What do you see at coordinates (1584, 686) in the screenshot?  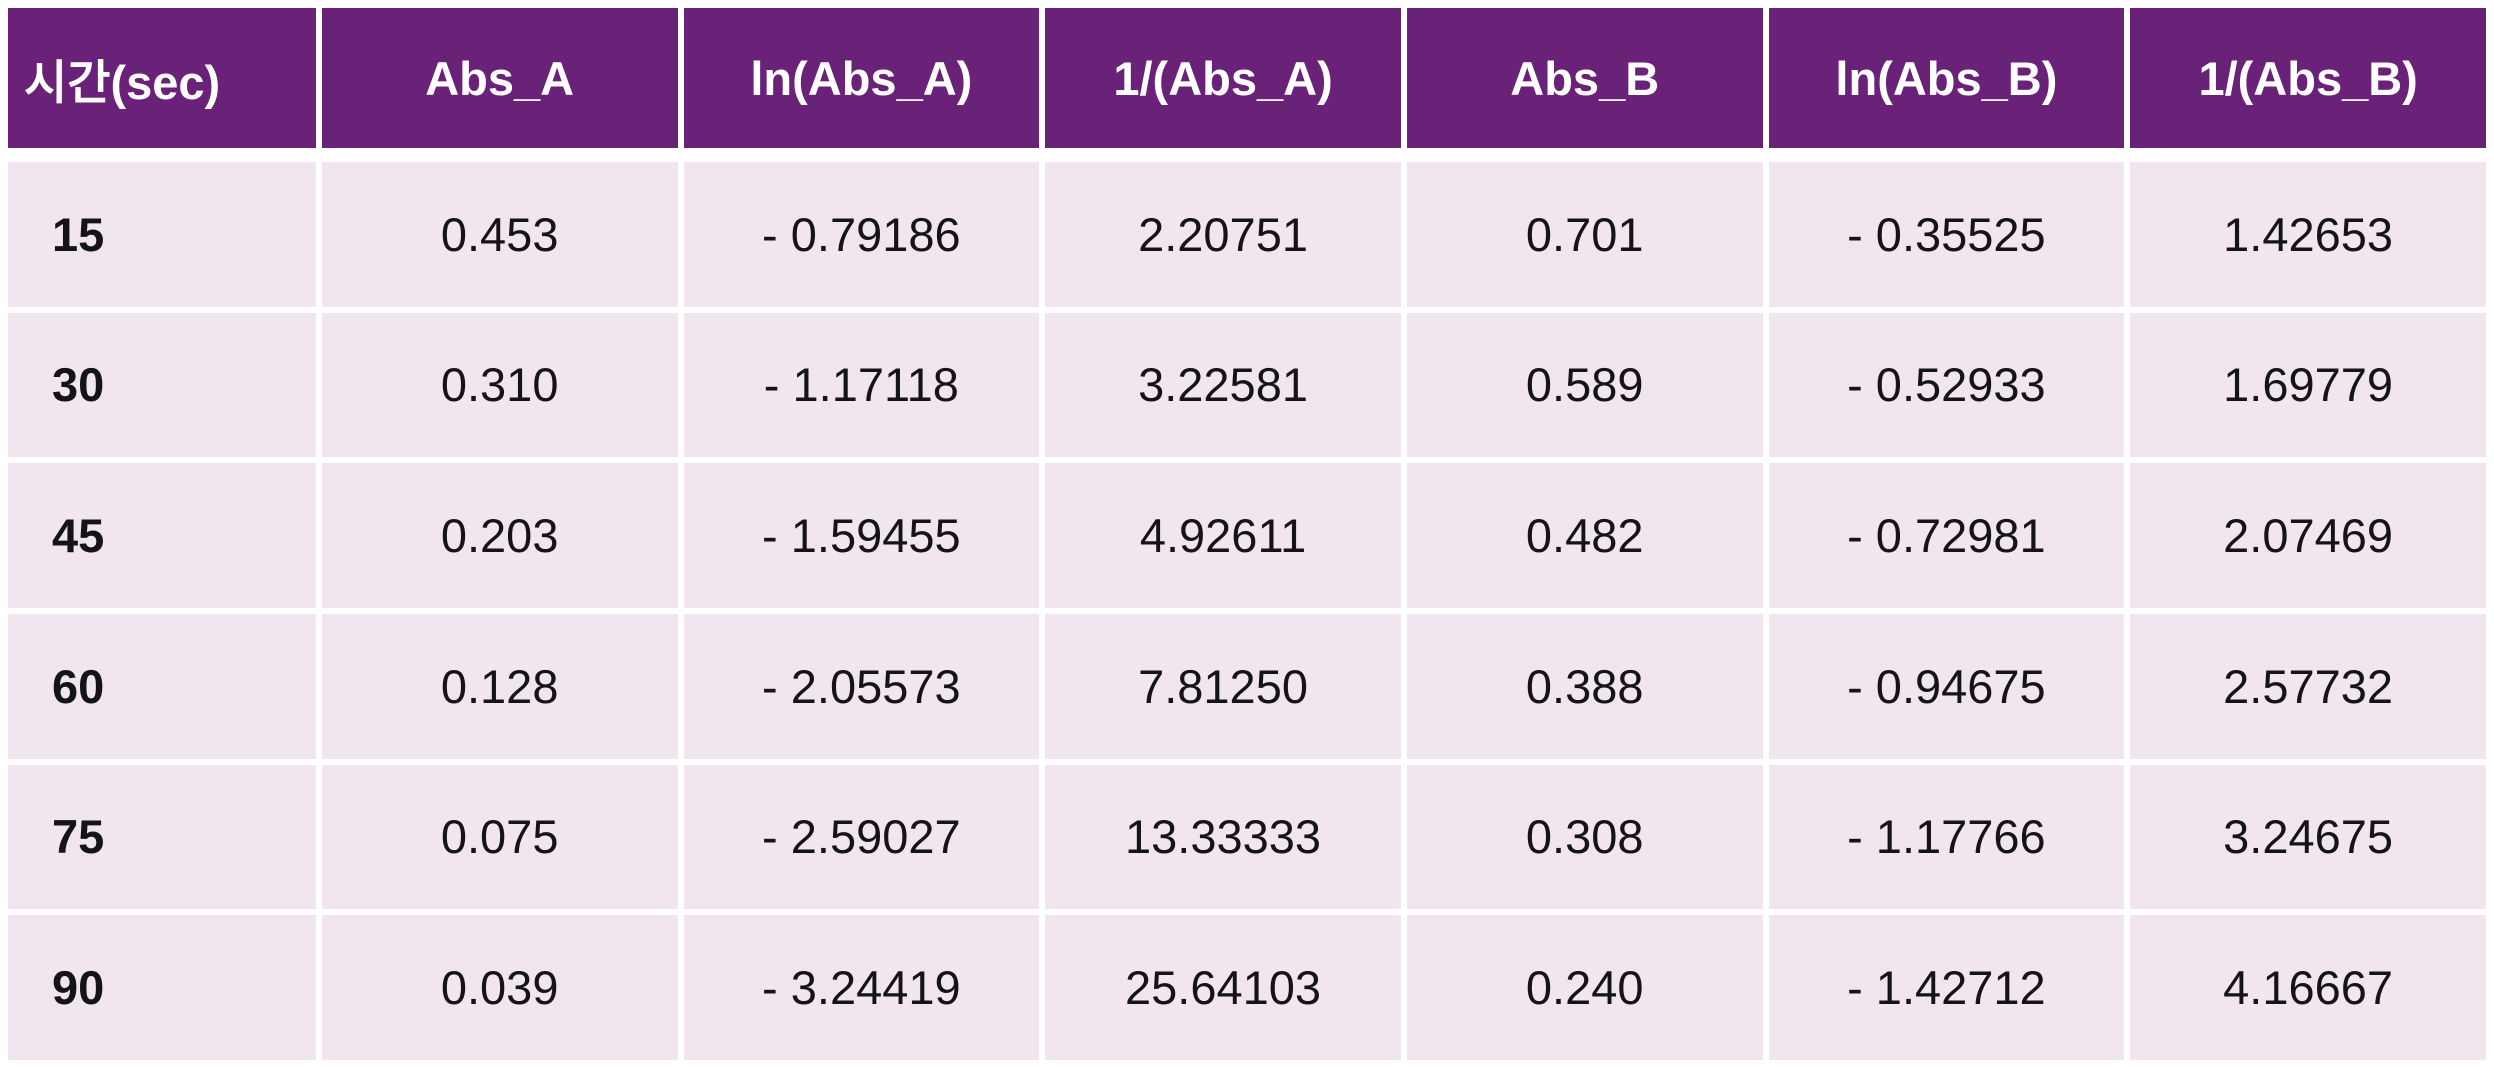 I see `value-cell: 0.388` at bounding box center [1584, 686].